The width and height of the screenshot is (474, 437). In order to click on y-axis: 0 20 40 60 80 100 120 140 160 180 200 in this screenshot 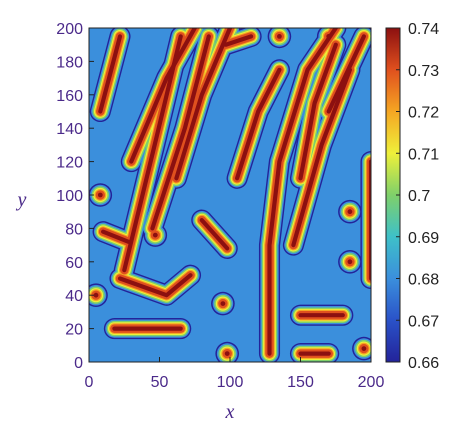, I will do `click(75, 196)`.